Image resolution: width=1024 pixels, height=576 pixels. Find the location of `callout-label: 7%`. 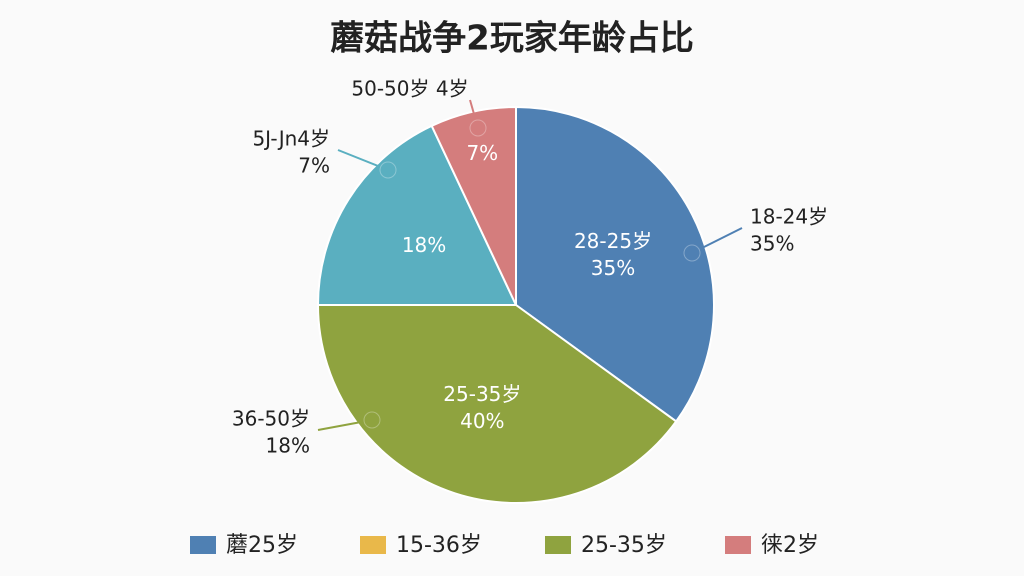

callout-label: 7% is located at coordinates (314, 166).